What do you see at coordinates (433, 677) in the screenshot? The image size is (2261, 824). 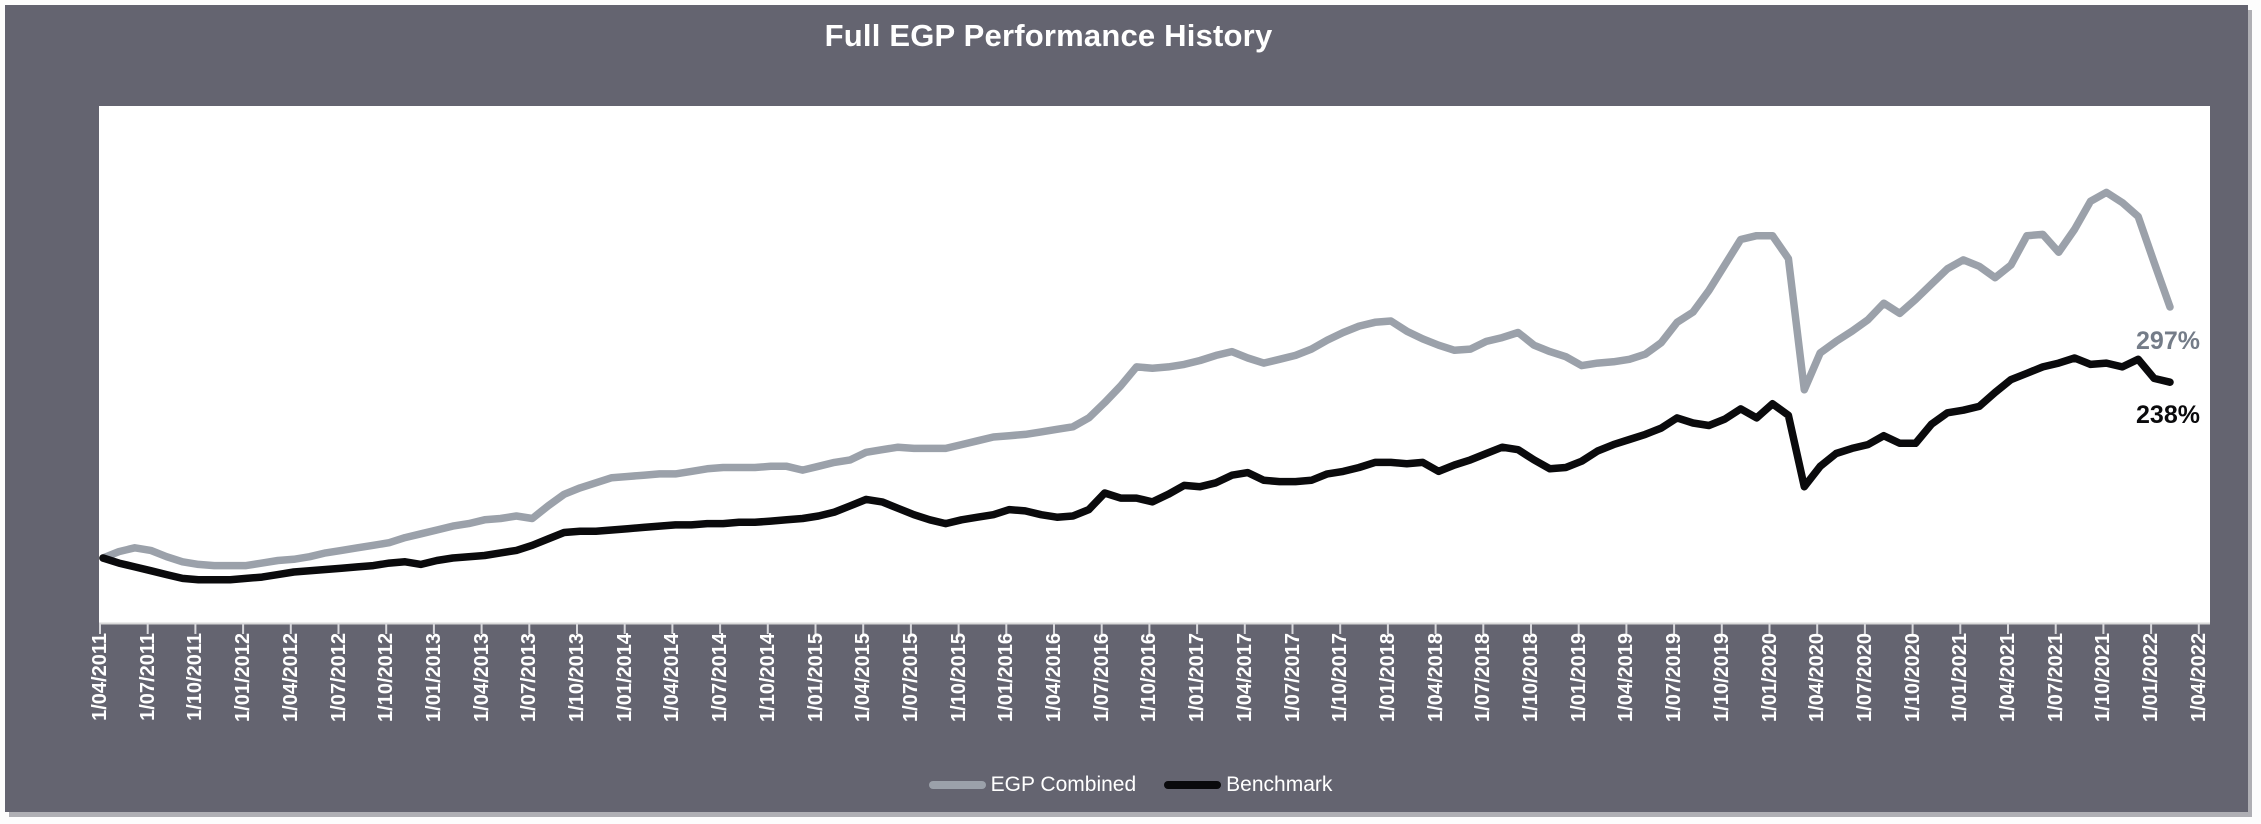 I see `x-axis-label: 1/01/2013` at bounding box center [433, 677].